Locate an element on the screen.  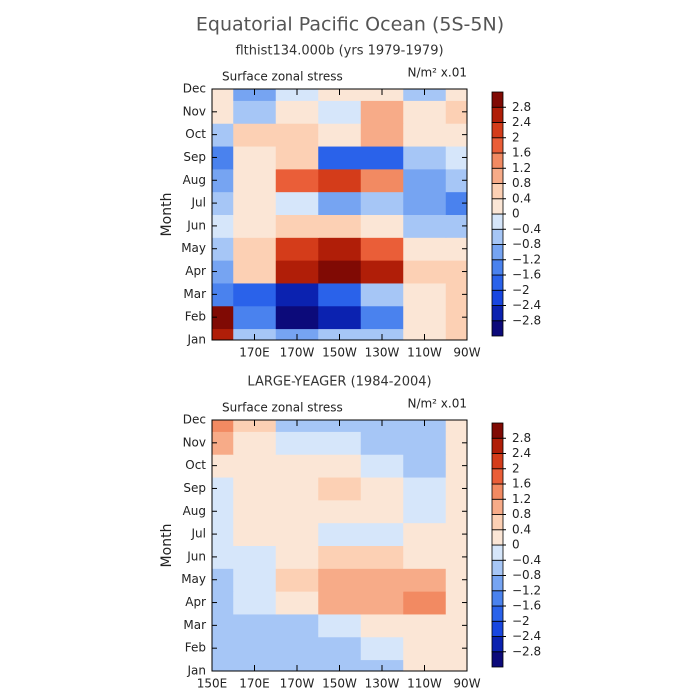
y-tick-label: Jan is located at coordinates (197, 671).